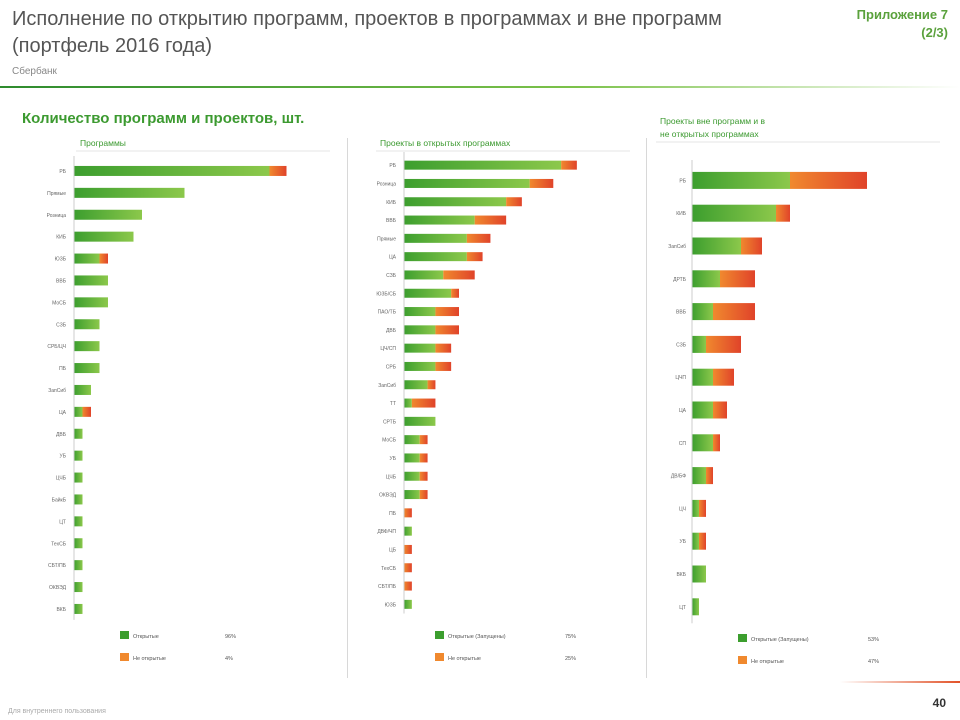 Image resolution: width=960 pixels, height=720 pixels. I want to click on legend-value: 75%, so click(570, 637).